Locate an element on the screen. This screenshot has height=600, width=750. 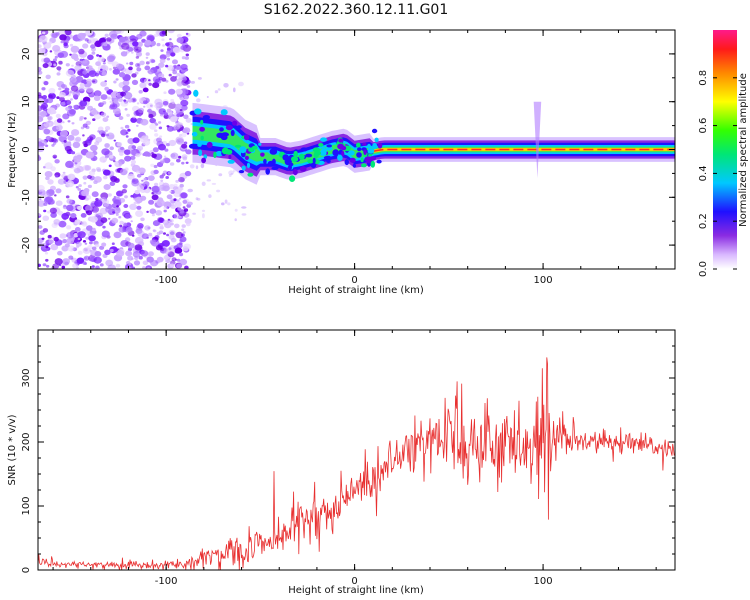
colorbar-tick-label: 0.2 is located at coordinates (703, 221).